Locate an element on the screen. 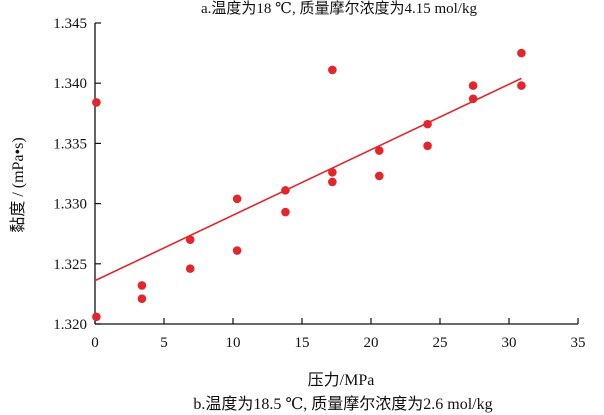 This screenshot has height=415, width=604. x-tick-label: 25 is located at coordinates (440, 343).